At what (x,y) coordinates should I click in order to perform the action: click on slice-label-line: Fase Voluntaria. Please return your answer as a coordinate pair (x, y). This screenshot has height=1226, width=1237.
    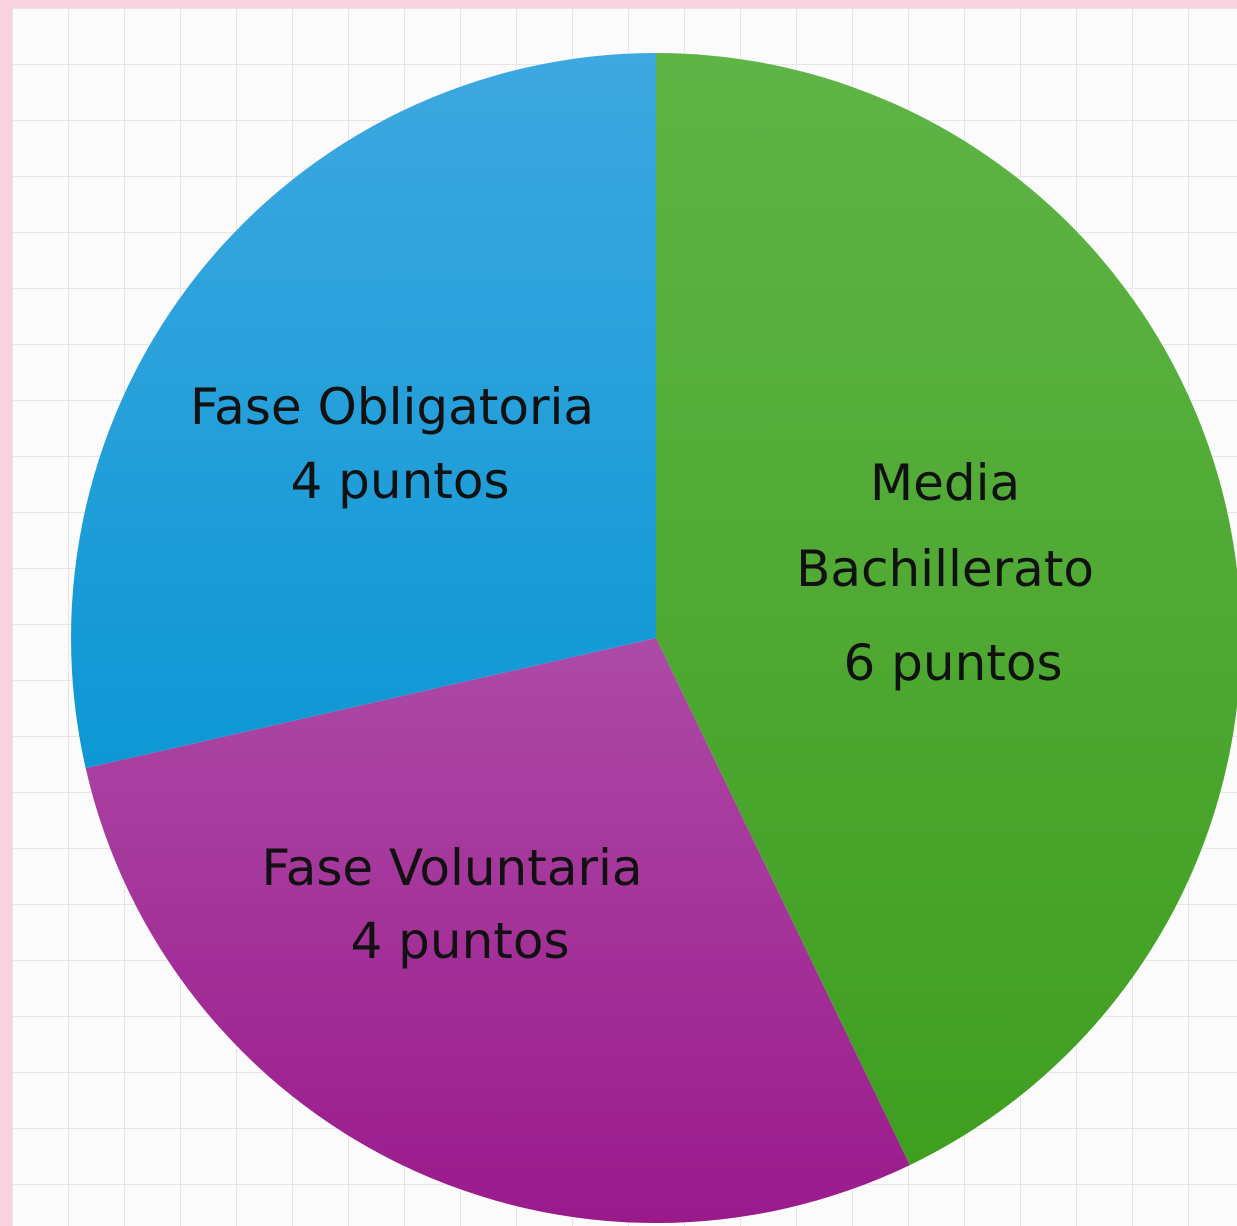
    Looking at the image, I should click on (452, 868).